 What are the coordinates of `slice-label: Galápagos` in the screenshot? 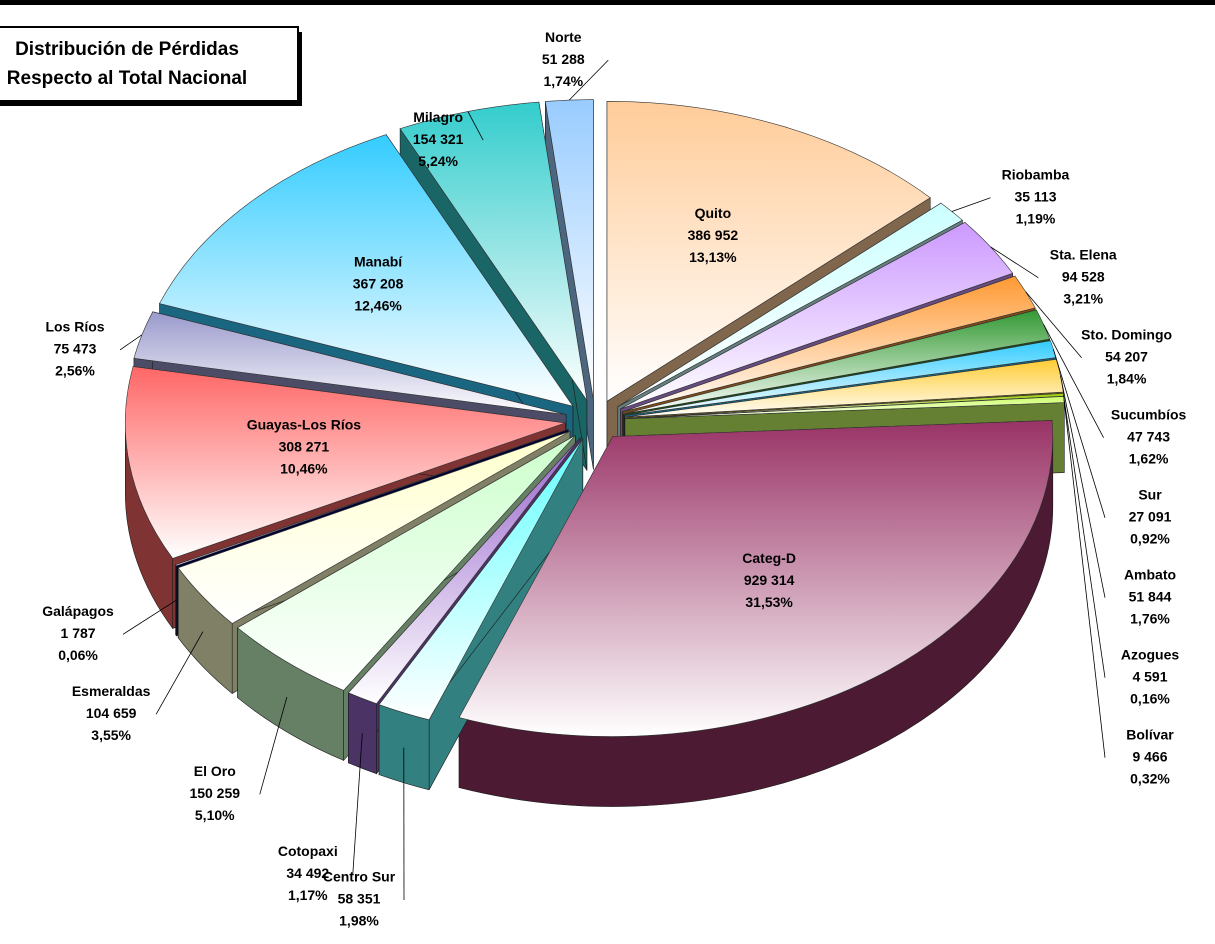 It's located at (78, 611).